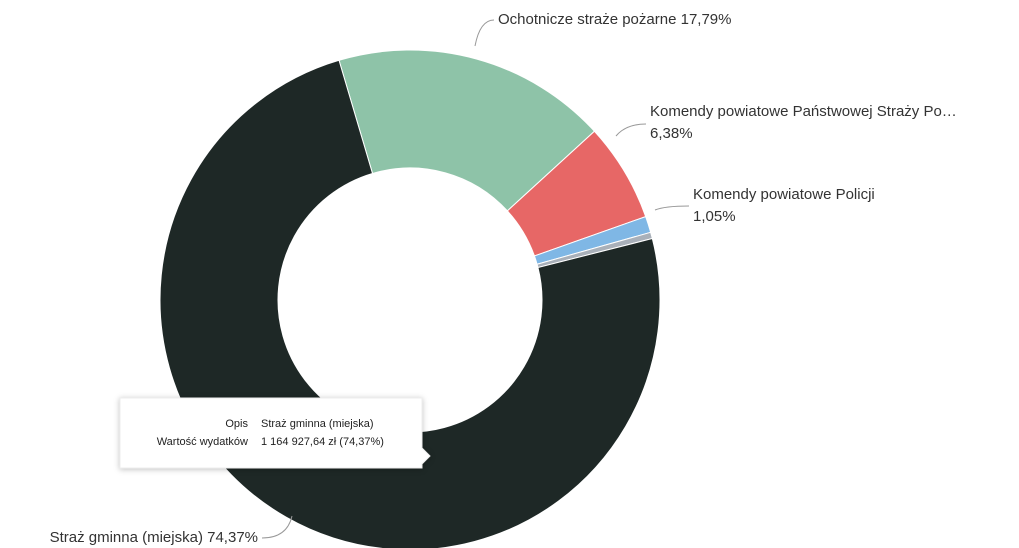 The height and width of the screenshot is (548, 1019). I want to click on label-value: 74,37%, so click(232, 537).